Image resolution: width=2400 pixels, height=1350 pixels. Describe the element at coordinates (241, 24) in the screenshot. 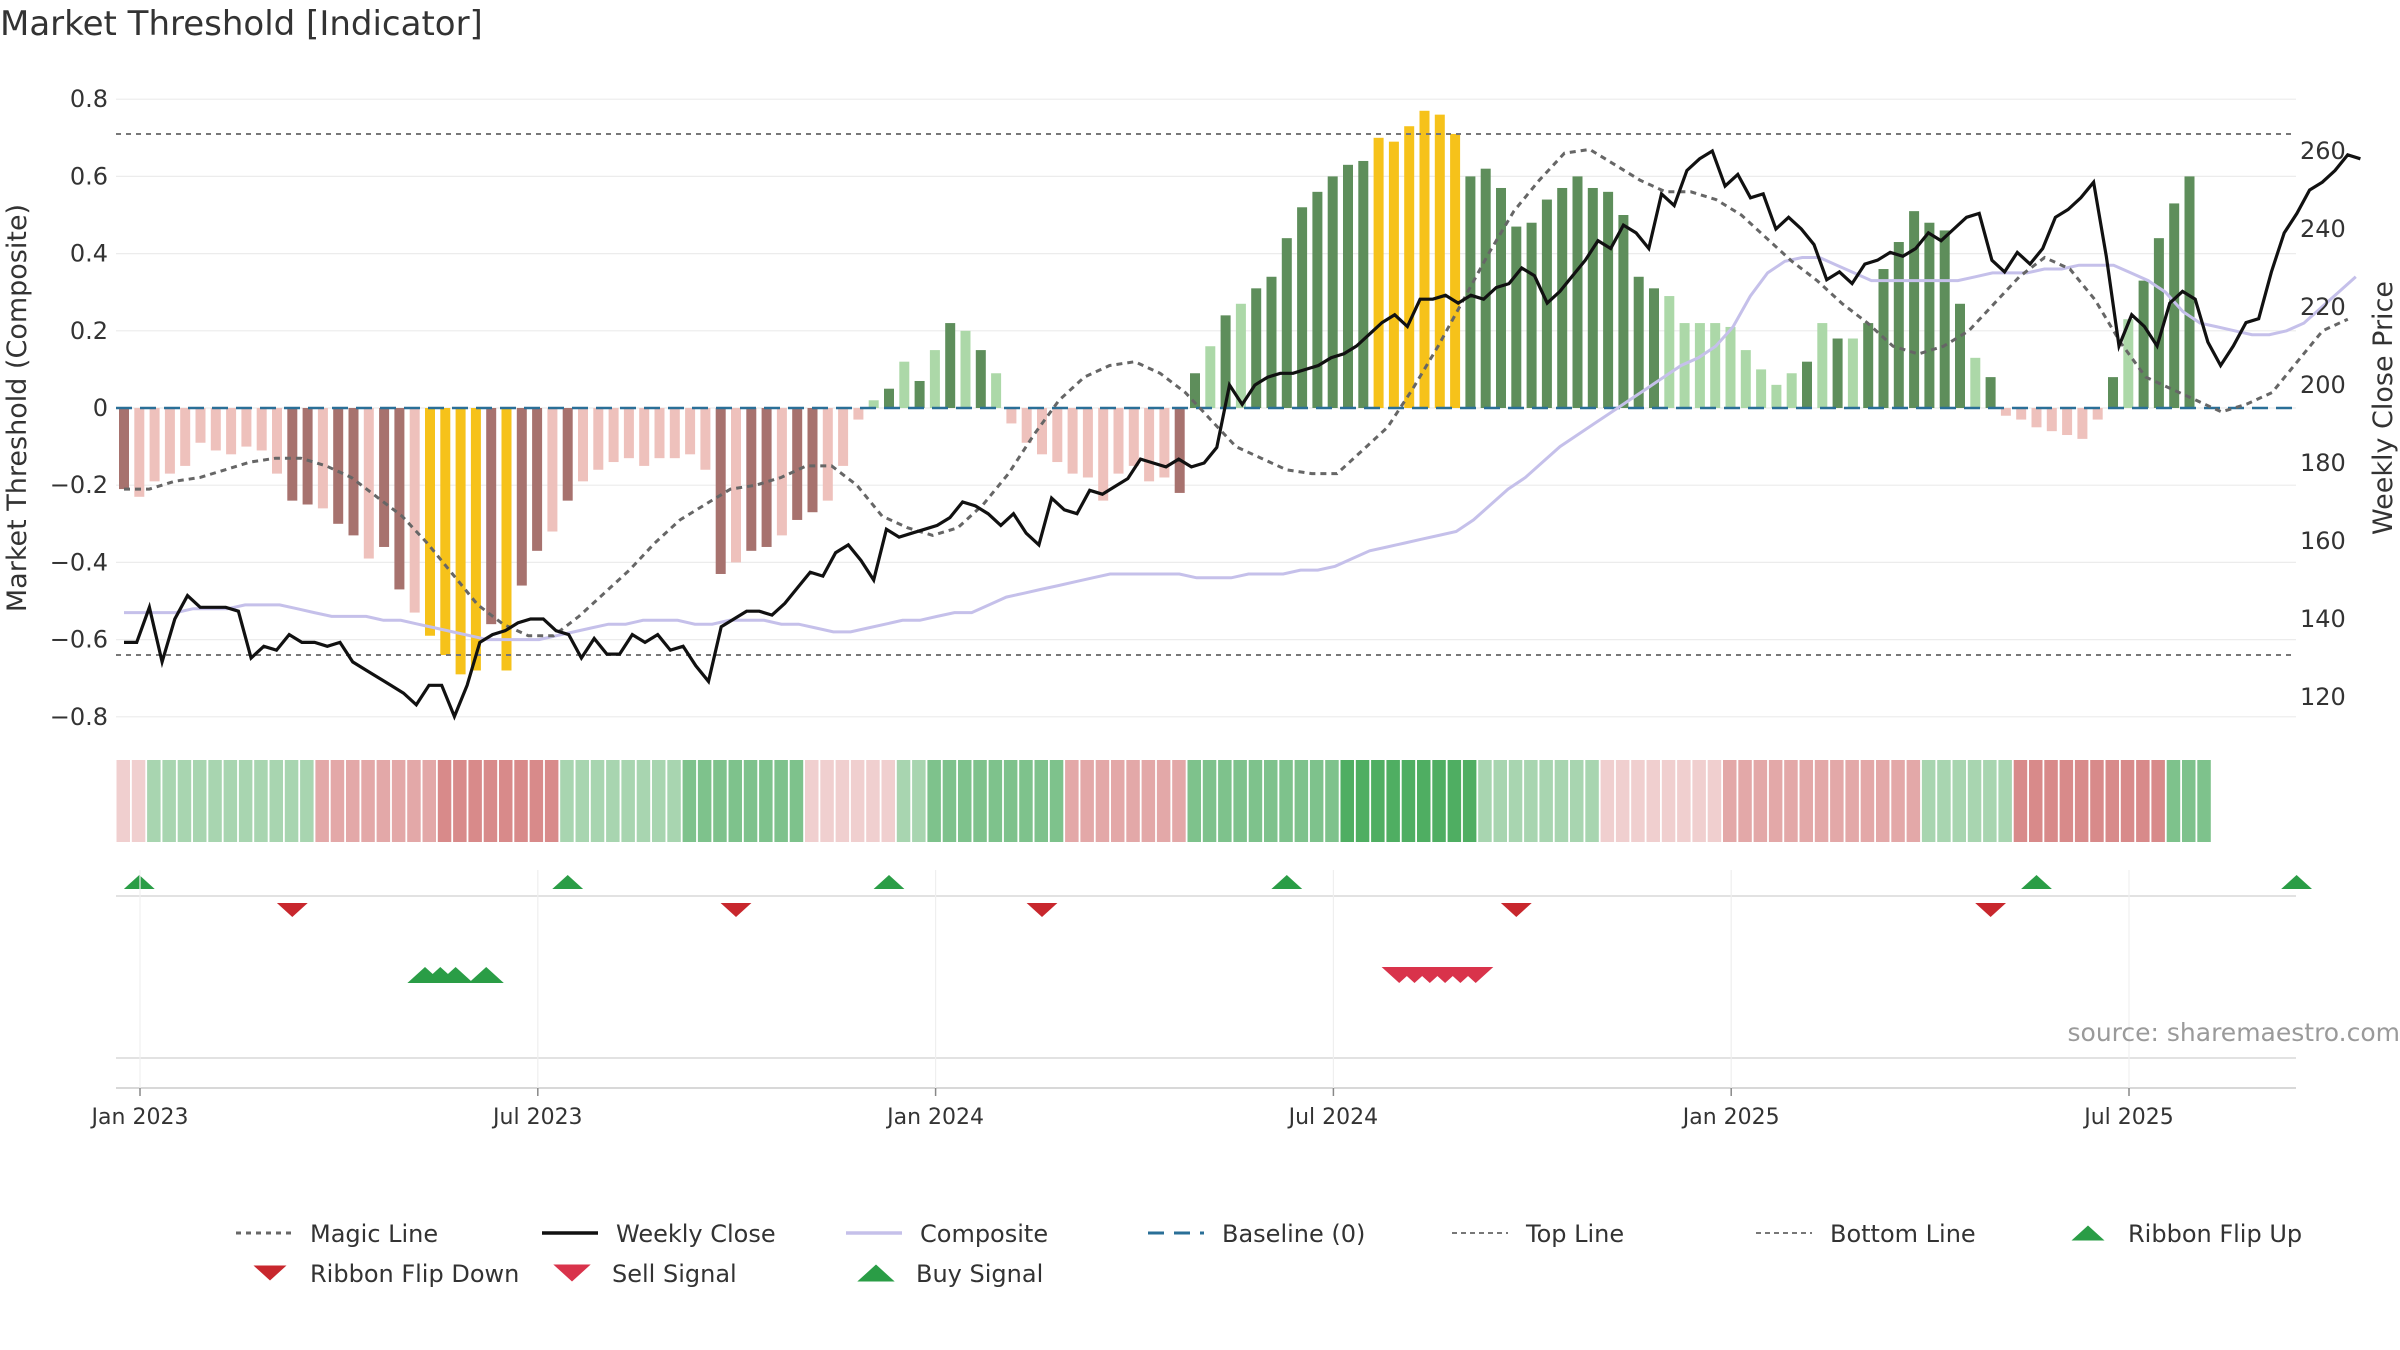

I see `chart-title: Market Threshold [Indicator]` at that location.